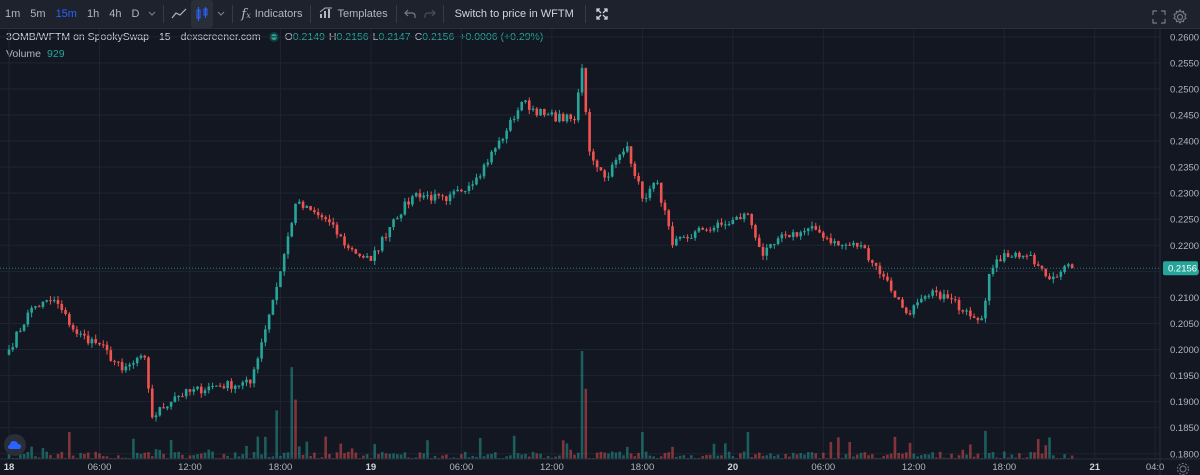 This screenshot has height=475, width=1200. What do you see at coordinates (410, 14) in the screenshot?
I see `undo-icon` at bounding box center [410, 14].